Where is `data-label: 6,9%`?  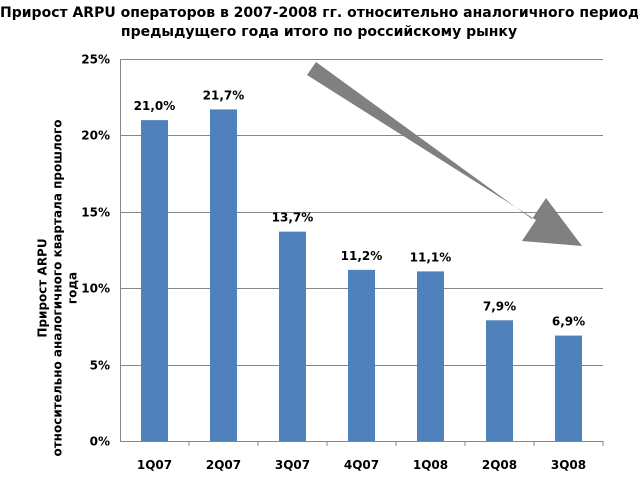
data-label: 6,9% is located at coordinates (568, 322).